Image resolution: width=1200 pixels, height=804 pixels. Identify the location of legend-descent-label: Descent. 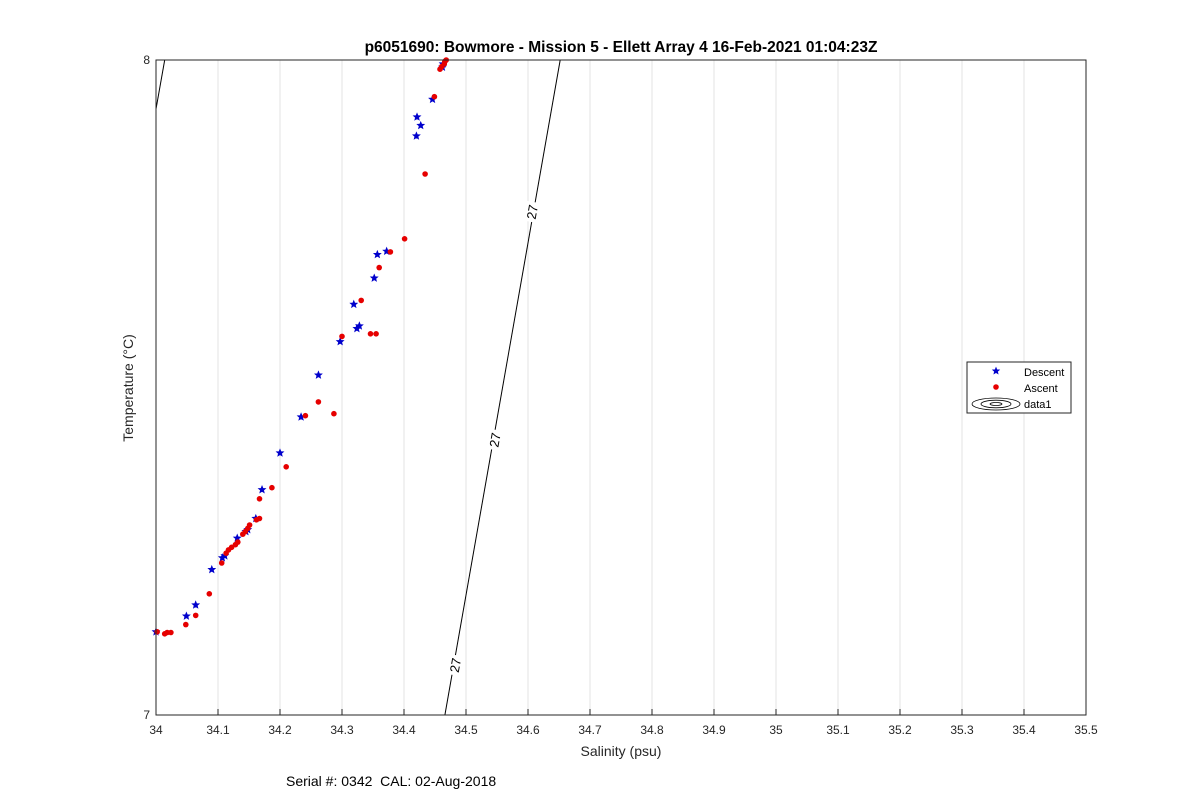
(1044, 373).